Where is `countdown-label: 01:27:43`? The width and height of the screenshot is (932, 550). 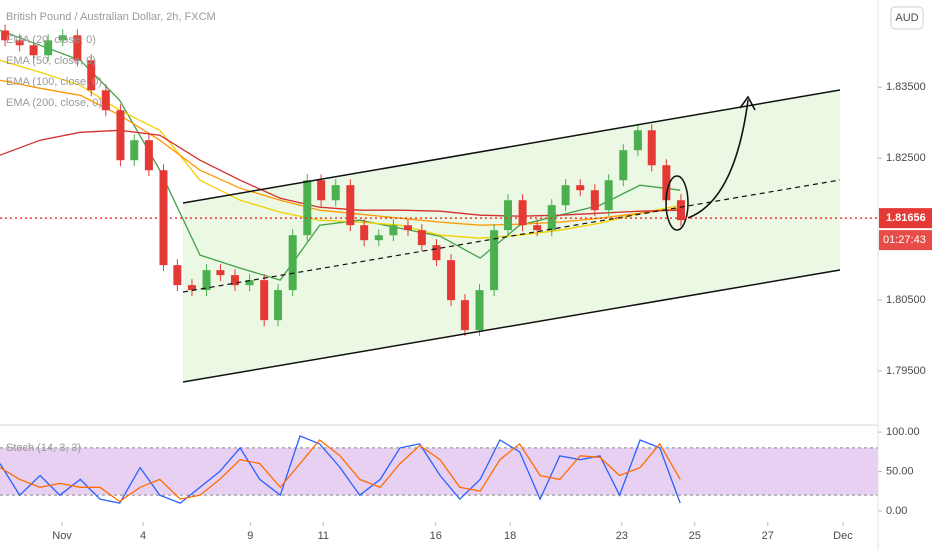 countdown-label: 01:27:43 is located at coordinates (904, 240).